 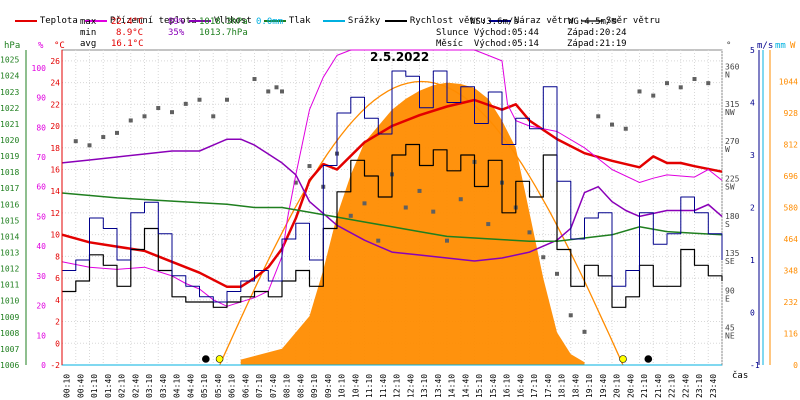 I want to click on stat-avg-label: avg, so click(x=88, y=44).